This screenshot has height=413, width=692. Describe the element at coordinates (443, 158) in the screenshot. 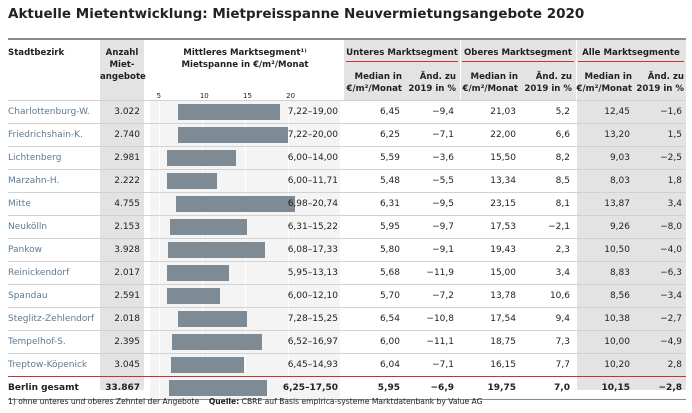

I see `unteres-change: −3,6` at that location.